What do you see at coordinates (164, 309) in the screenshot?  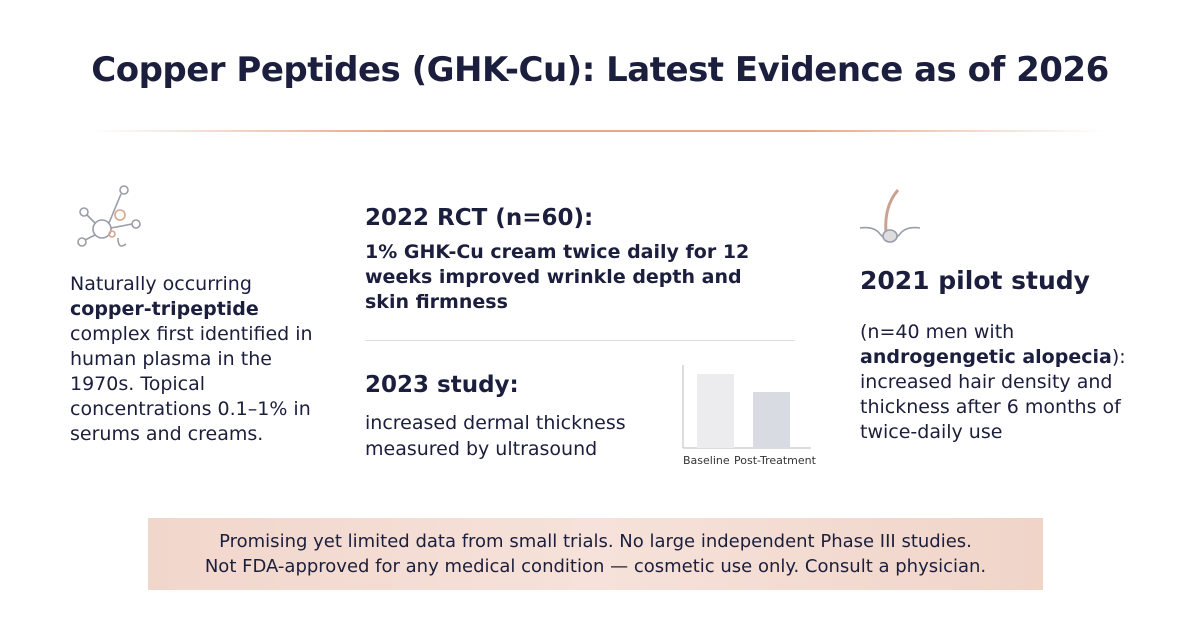 I see `bold-text: copper-tripeptide` at bounding box center [164, 309].